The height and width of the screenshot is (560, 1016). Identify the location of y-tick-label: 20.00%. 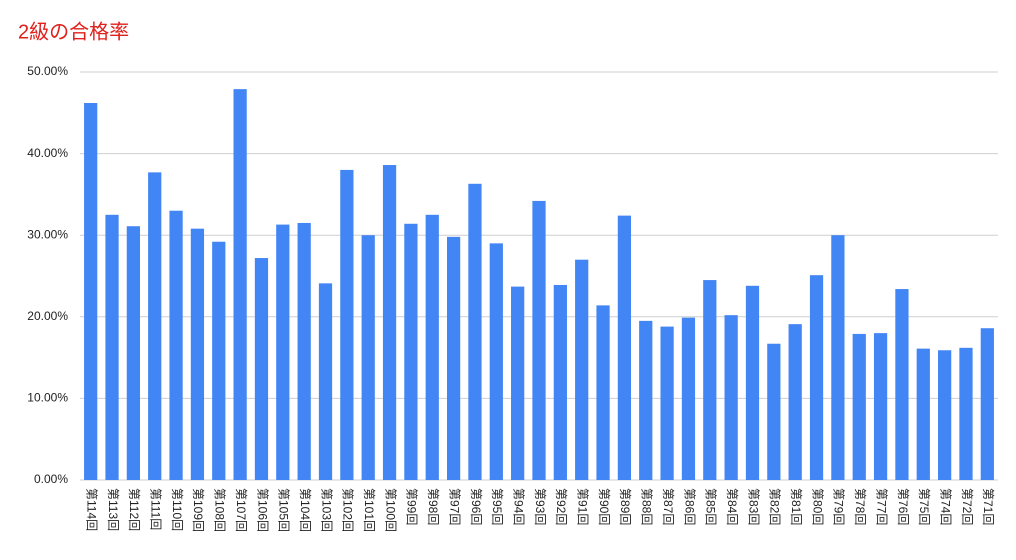
(47, 316).